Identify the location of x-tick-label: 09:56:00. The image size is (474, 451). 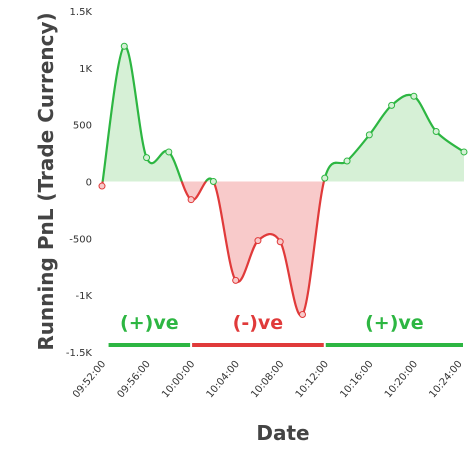
(134, 379).